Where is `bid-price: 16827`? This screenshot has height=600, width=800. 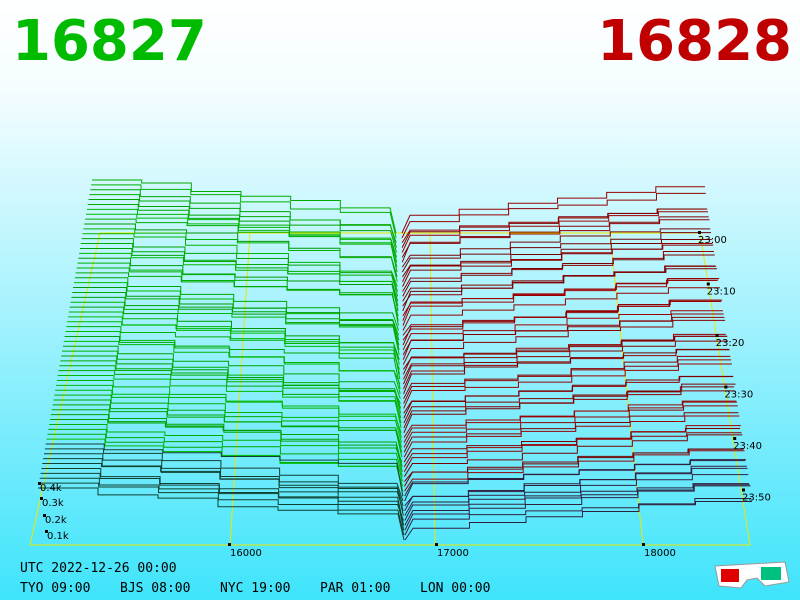 bid-price: 16827 is located at coordinates (109, 41).